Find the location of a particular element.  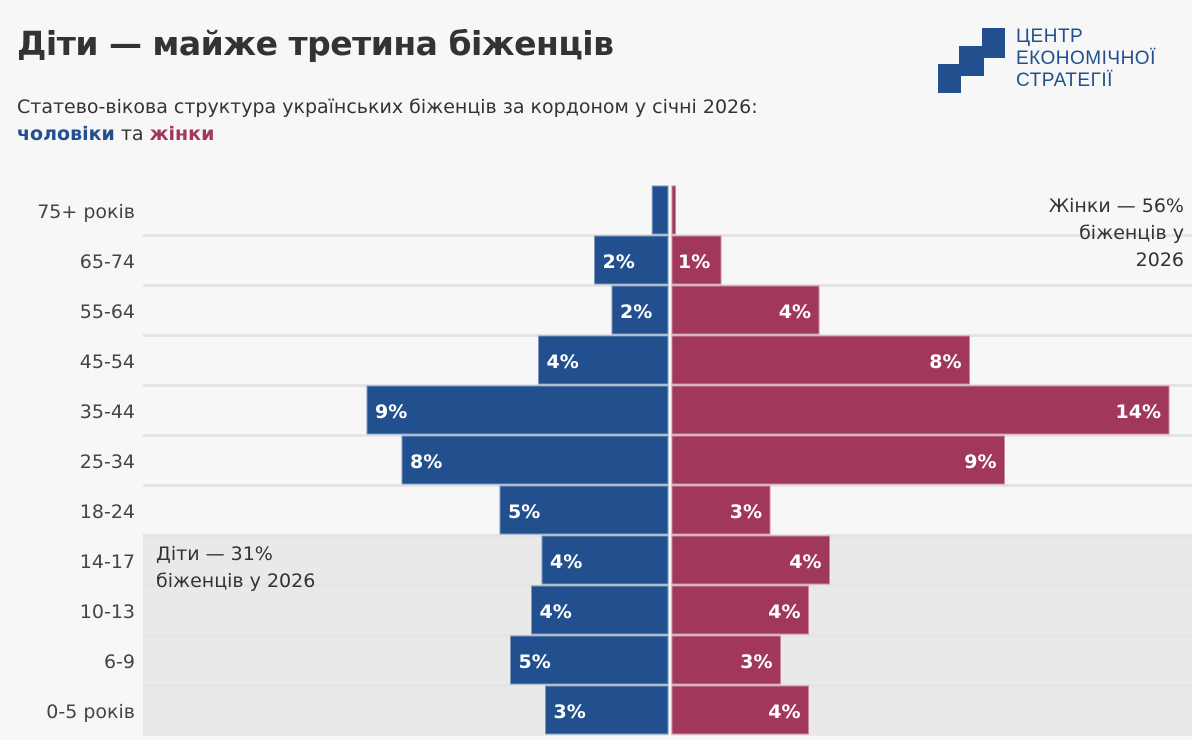

annotation-children: Діти — 31% біженців у 2026 is located at coordinates (256, 568).